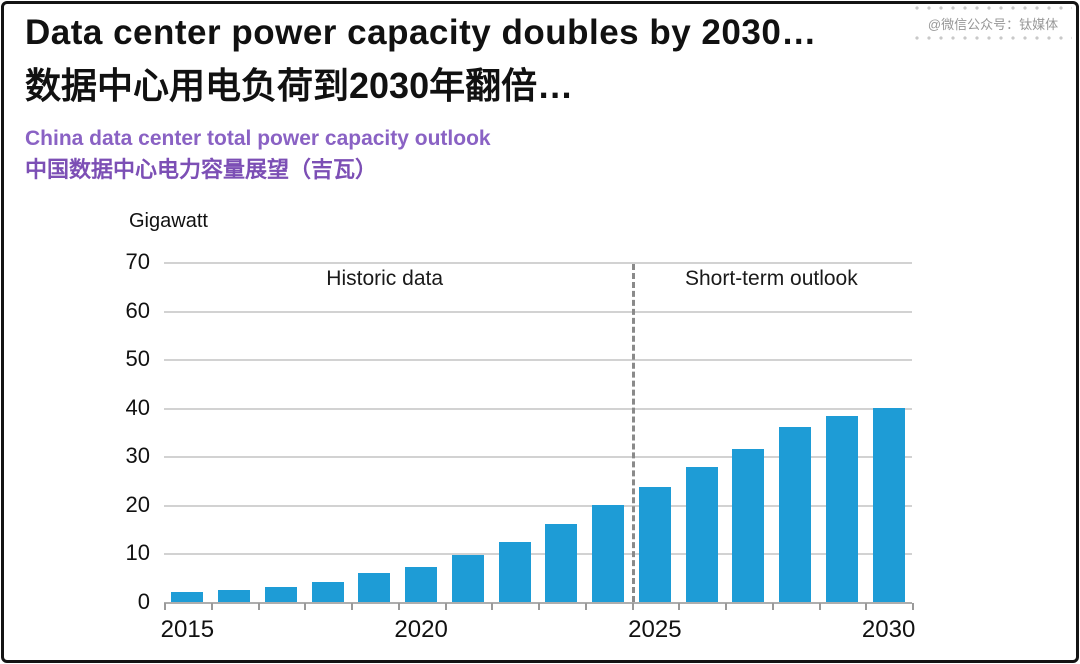 Image resolution: width=1080 pixels, height=664 pixels. What do you see at coordinates (168, 221) in the screenshot?
I see `y-axis-unit-label: Gigawatt` at bounding box center [168, 221].